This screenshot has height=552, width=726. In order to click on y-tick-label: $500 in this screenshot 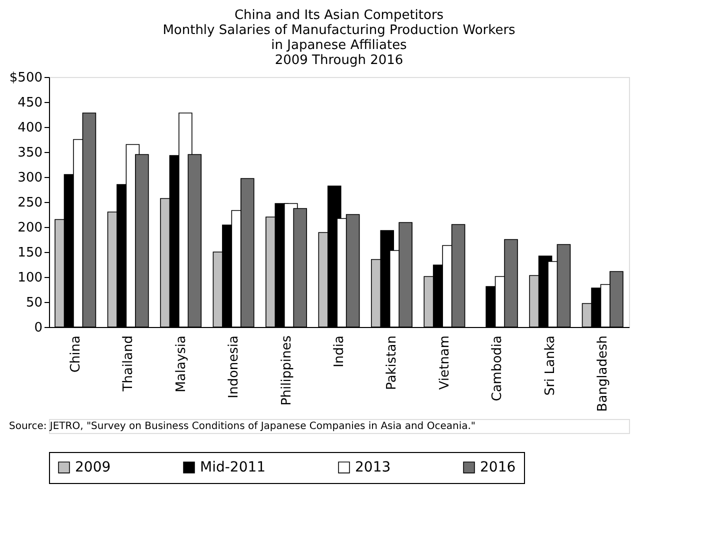, I will do `click(25, 78)`.